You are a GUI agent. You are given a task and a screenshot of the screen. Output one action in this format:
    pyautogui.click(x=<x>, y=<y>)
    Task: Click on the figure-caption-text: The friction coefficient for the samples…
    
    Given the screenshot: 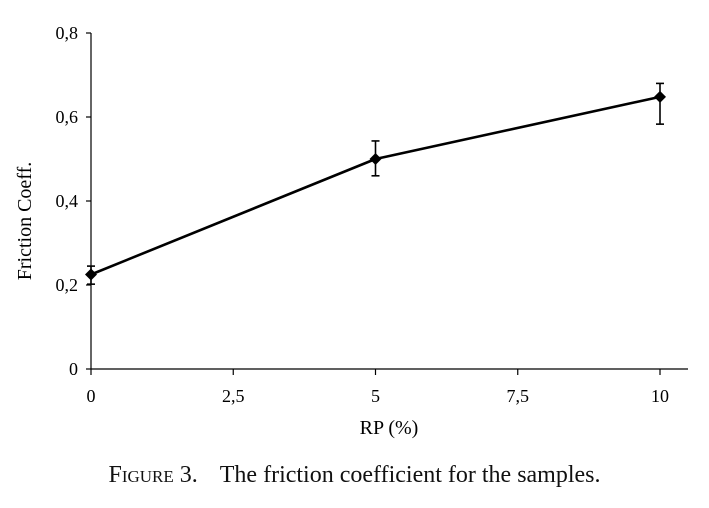 What is the action you would take?
    pyautogui.click(x=410, y=475)
    